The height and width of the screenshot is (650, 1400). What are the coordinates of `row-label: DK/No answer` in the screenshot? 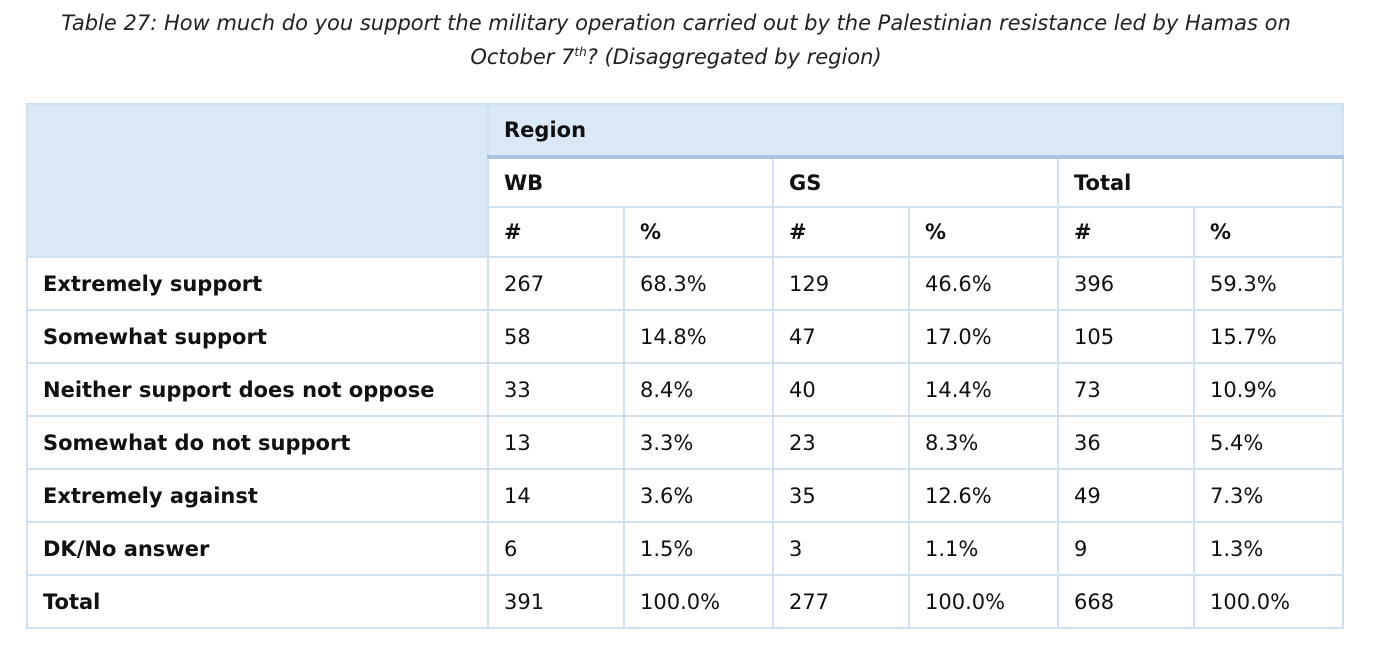 It's located at (257, 548).